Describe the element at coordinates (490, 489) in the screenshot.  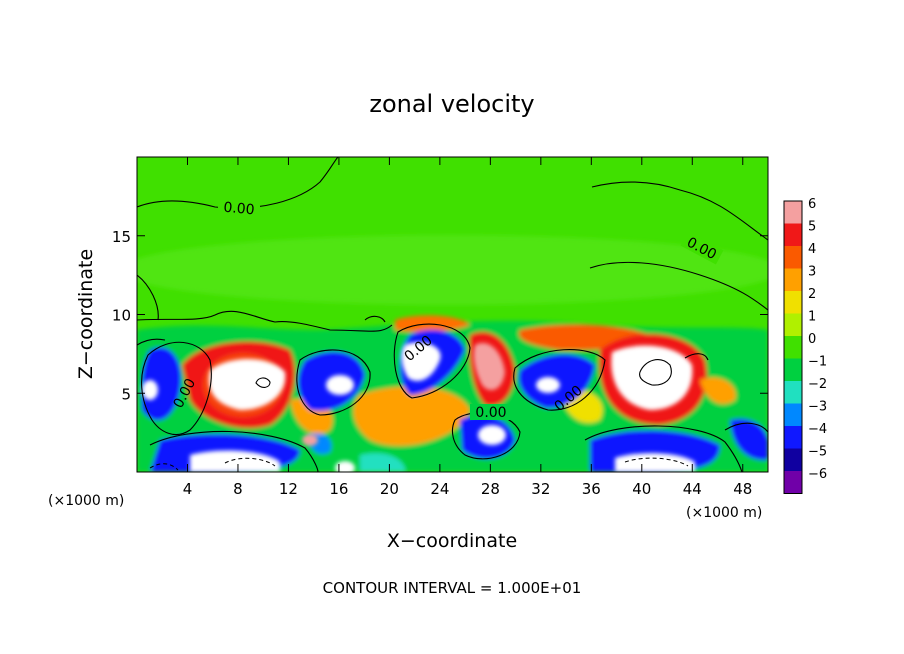
I see `x-tick-label: 28` at that location.